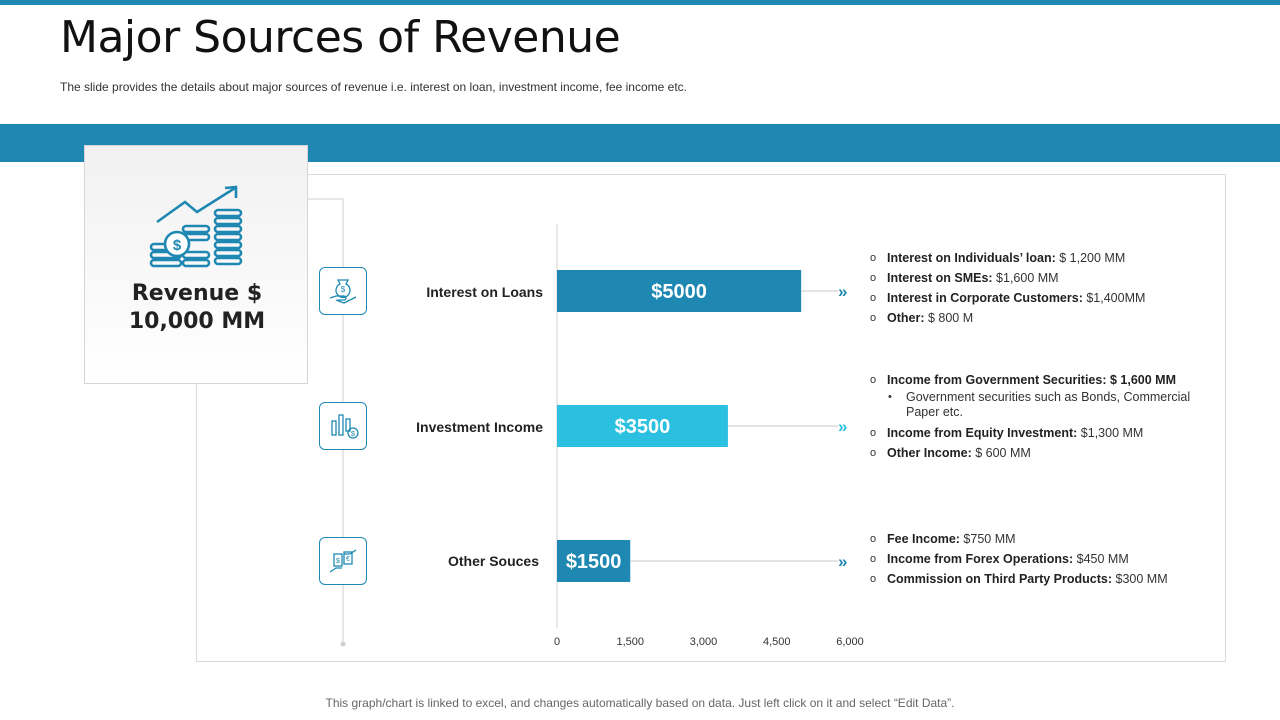 This screenshot has height=720, width=1280. I want to click on investment-chart-icon: $, so click(343, 426).